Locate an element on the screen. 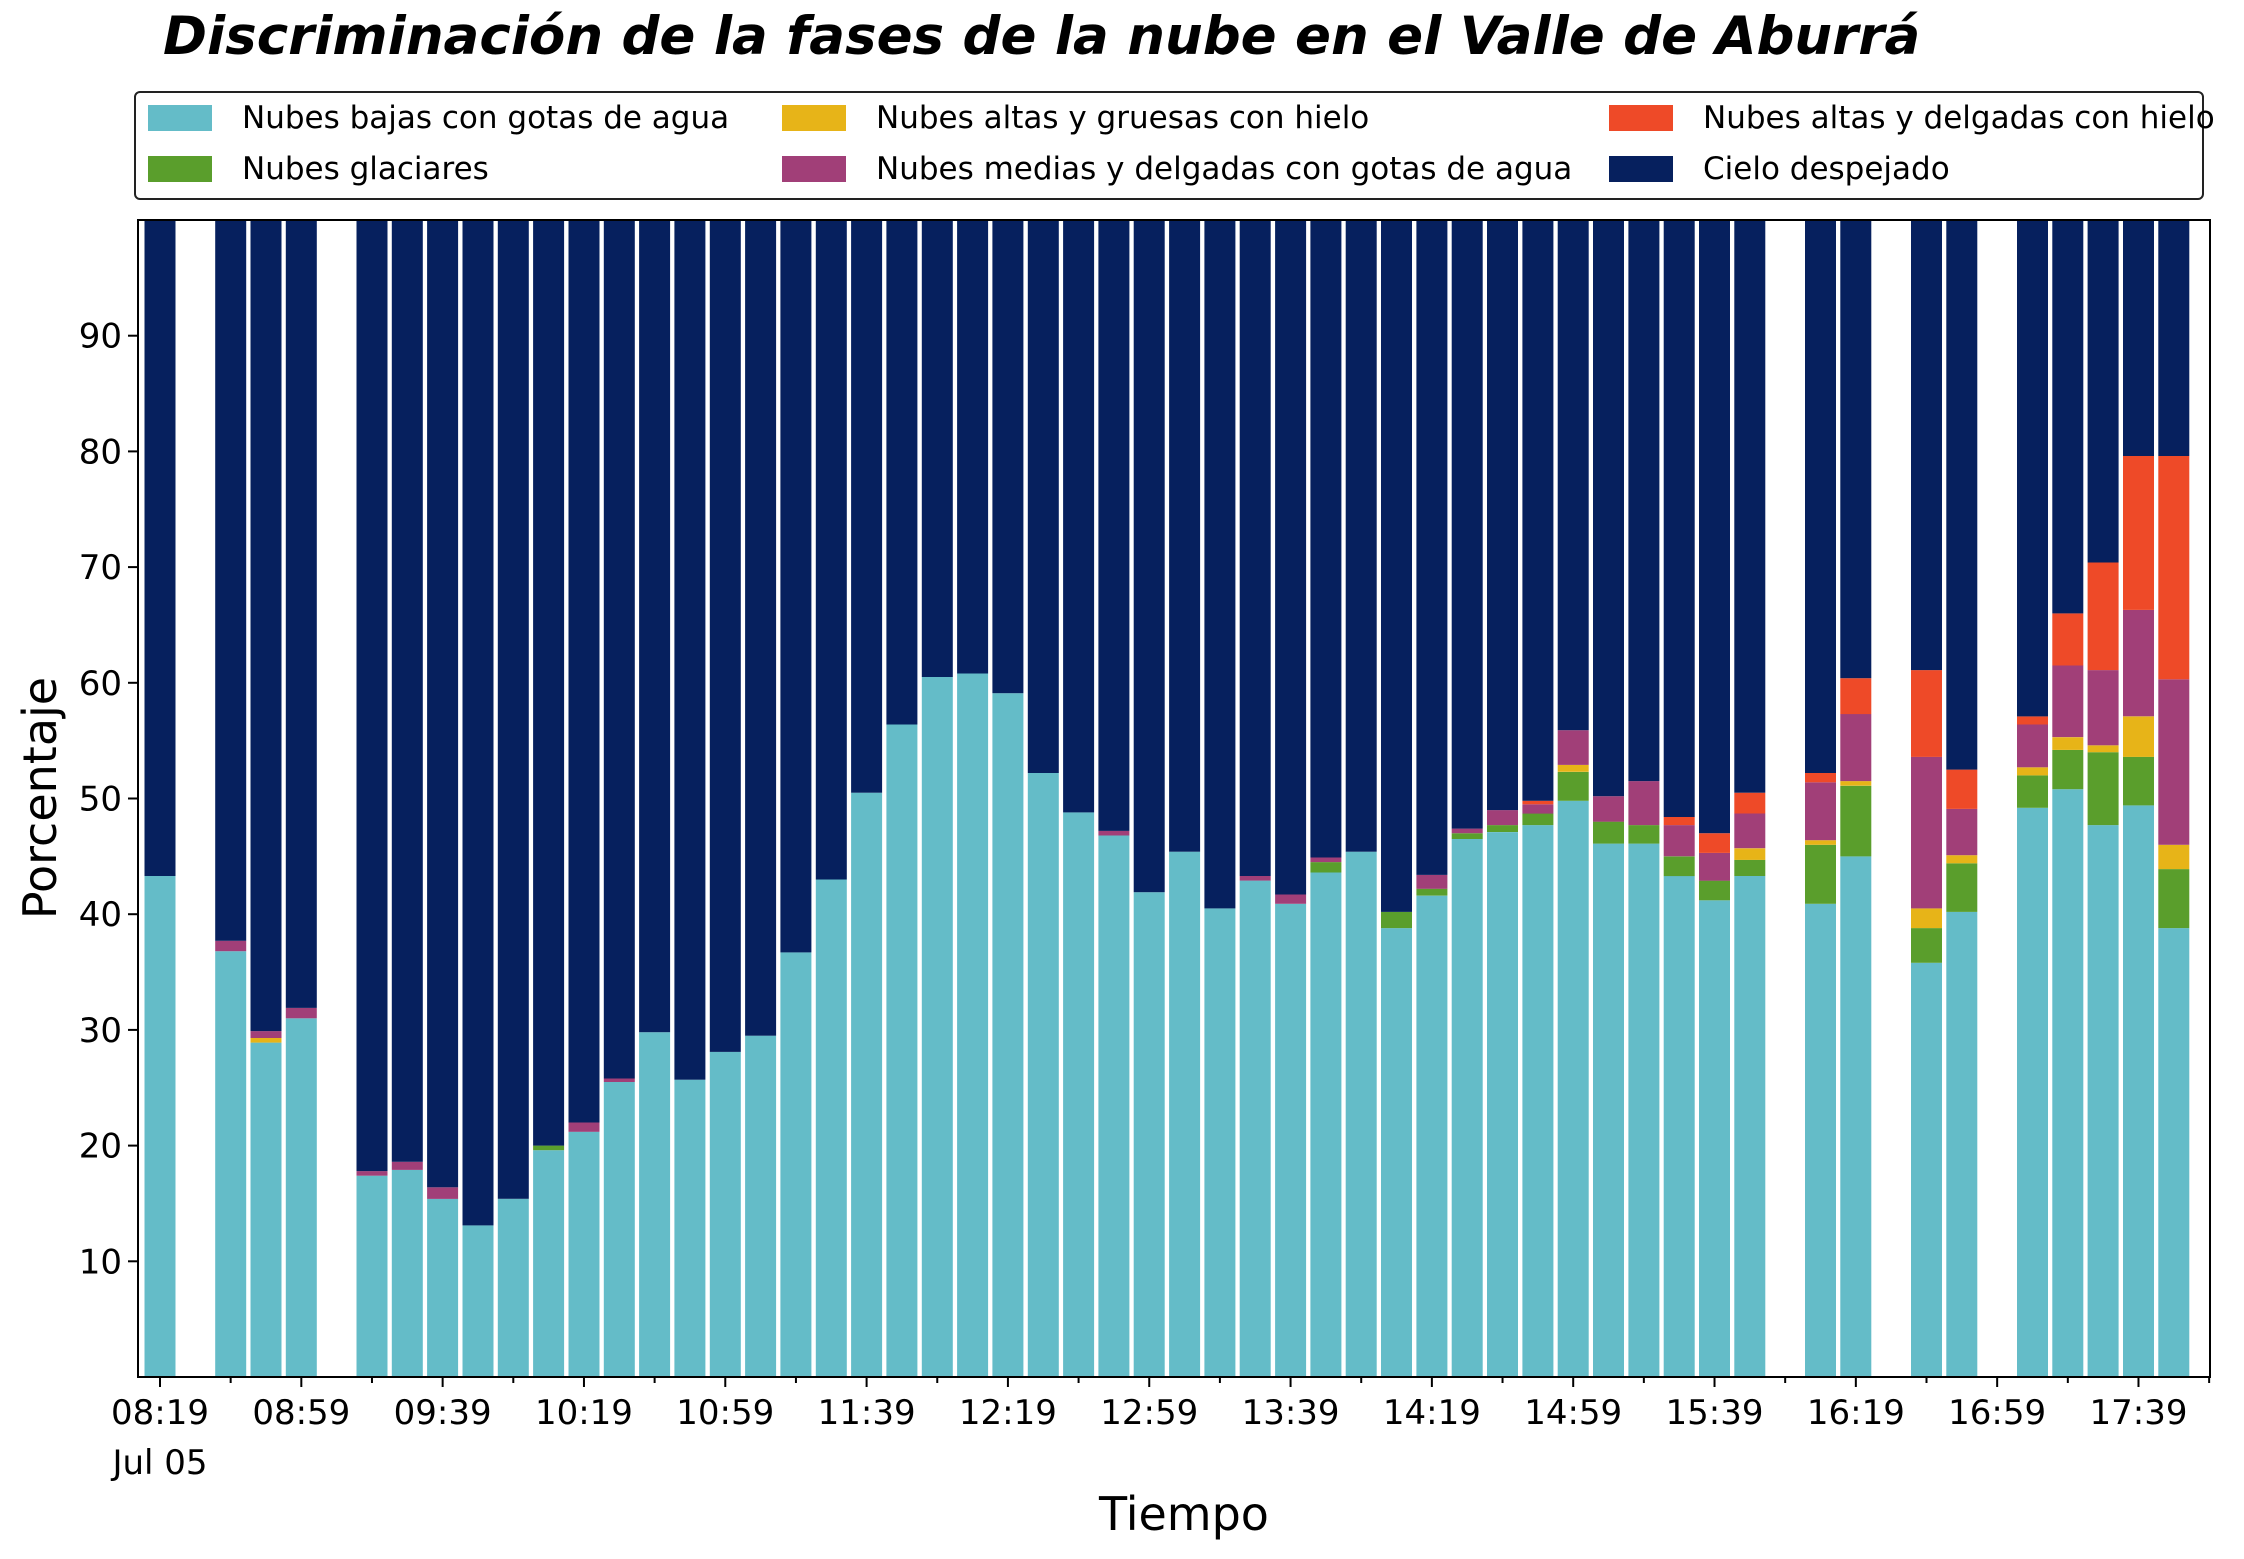 This screenshot has width=2244, height=1559. bar-segment-0959-s5 is located at coordinates (513, 709).